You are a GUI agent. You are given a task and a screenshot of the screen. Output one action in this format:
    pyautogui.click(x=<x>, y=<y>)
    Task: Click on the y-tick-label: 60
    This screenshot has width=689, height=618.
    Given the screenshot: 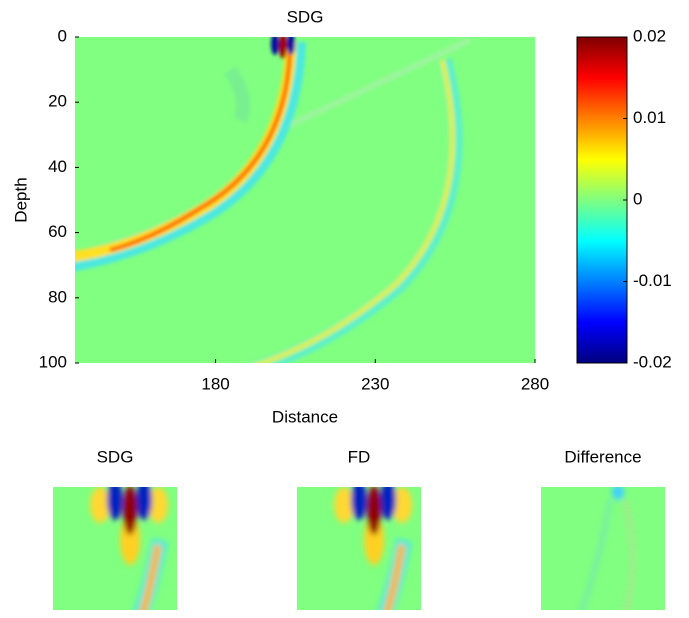 What is the action you would take?
    pyautogui.click(x=57, y=231)
    